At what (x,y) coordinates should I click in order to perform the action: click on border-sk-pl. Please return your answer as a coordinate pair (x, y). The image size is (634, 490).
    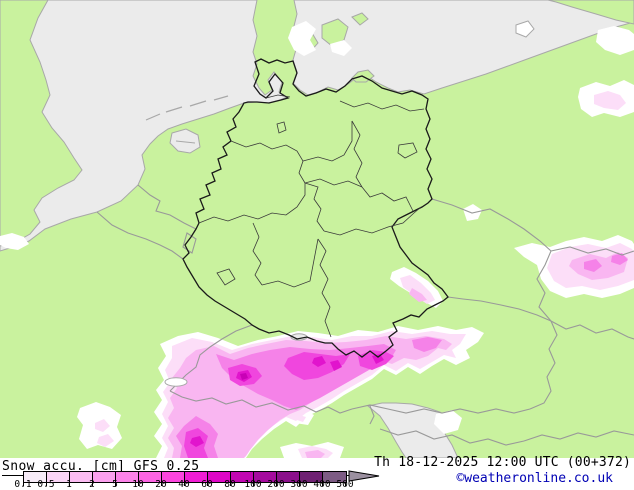
    Looking at the image, I should click on (592, 251).